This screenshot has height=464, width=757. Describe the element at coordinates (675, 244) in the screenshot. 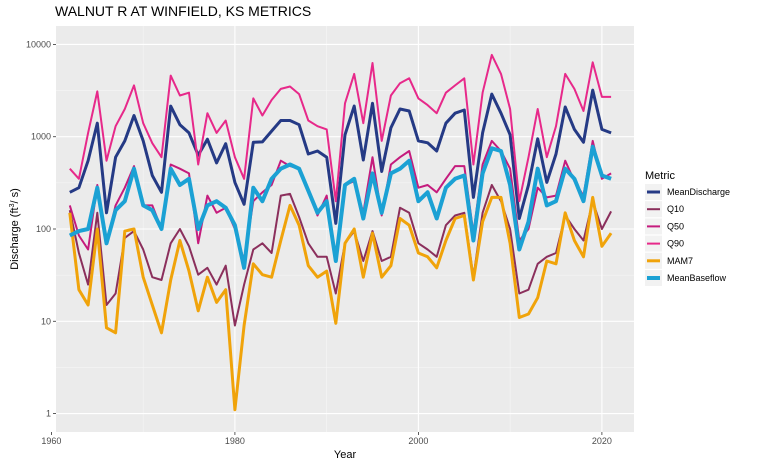

I see `legend-label-q90: Q90` at that location.